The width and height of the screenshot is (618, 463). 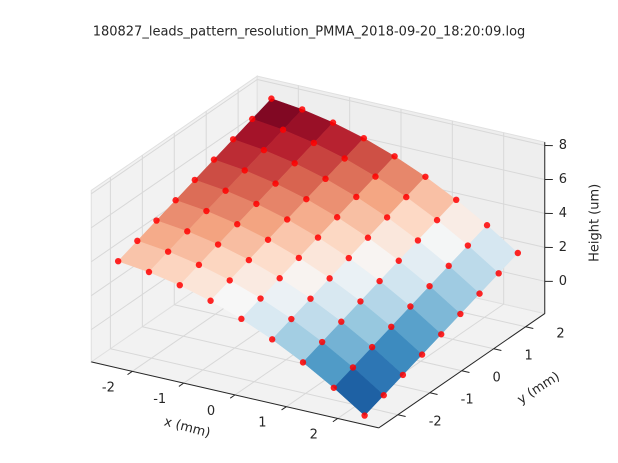 I want to click on y-tick-label: 2, so click(x=560, y=333).